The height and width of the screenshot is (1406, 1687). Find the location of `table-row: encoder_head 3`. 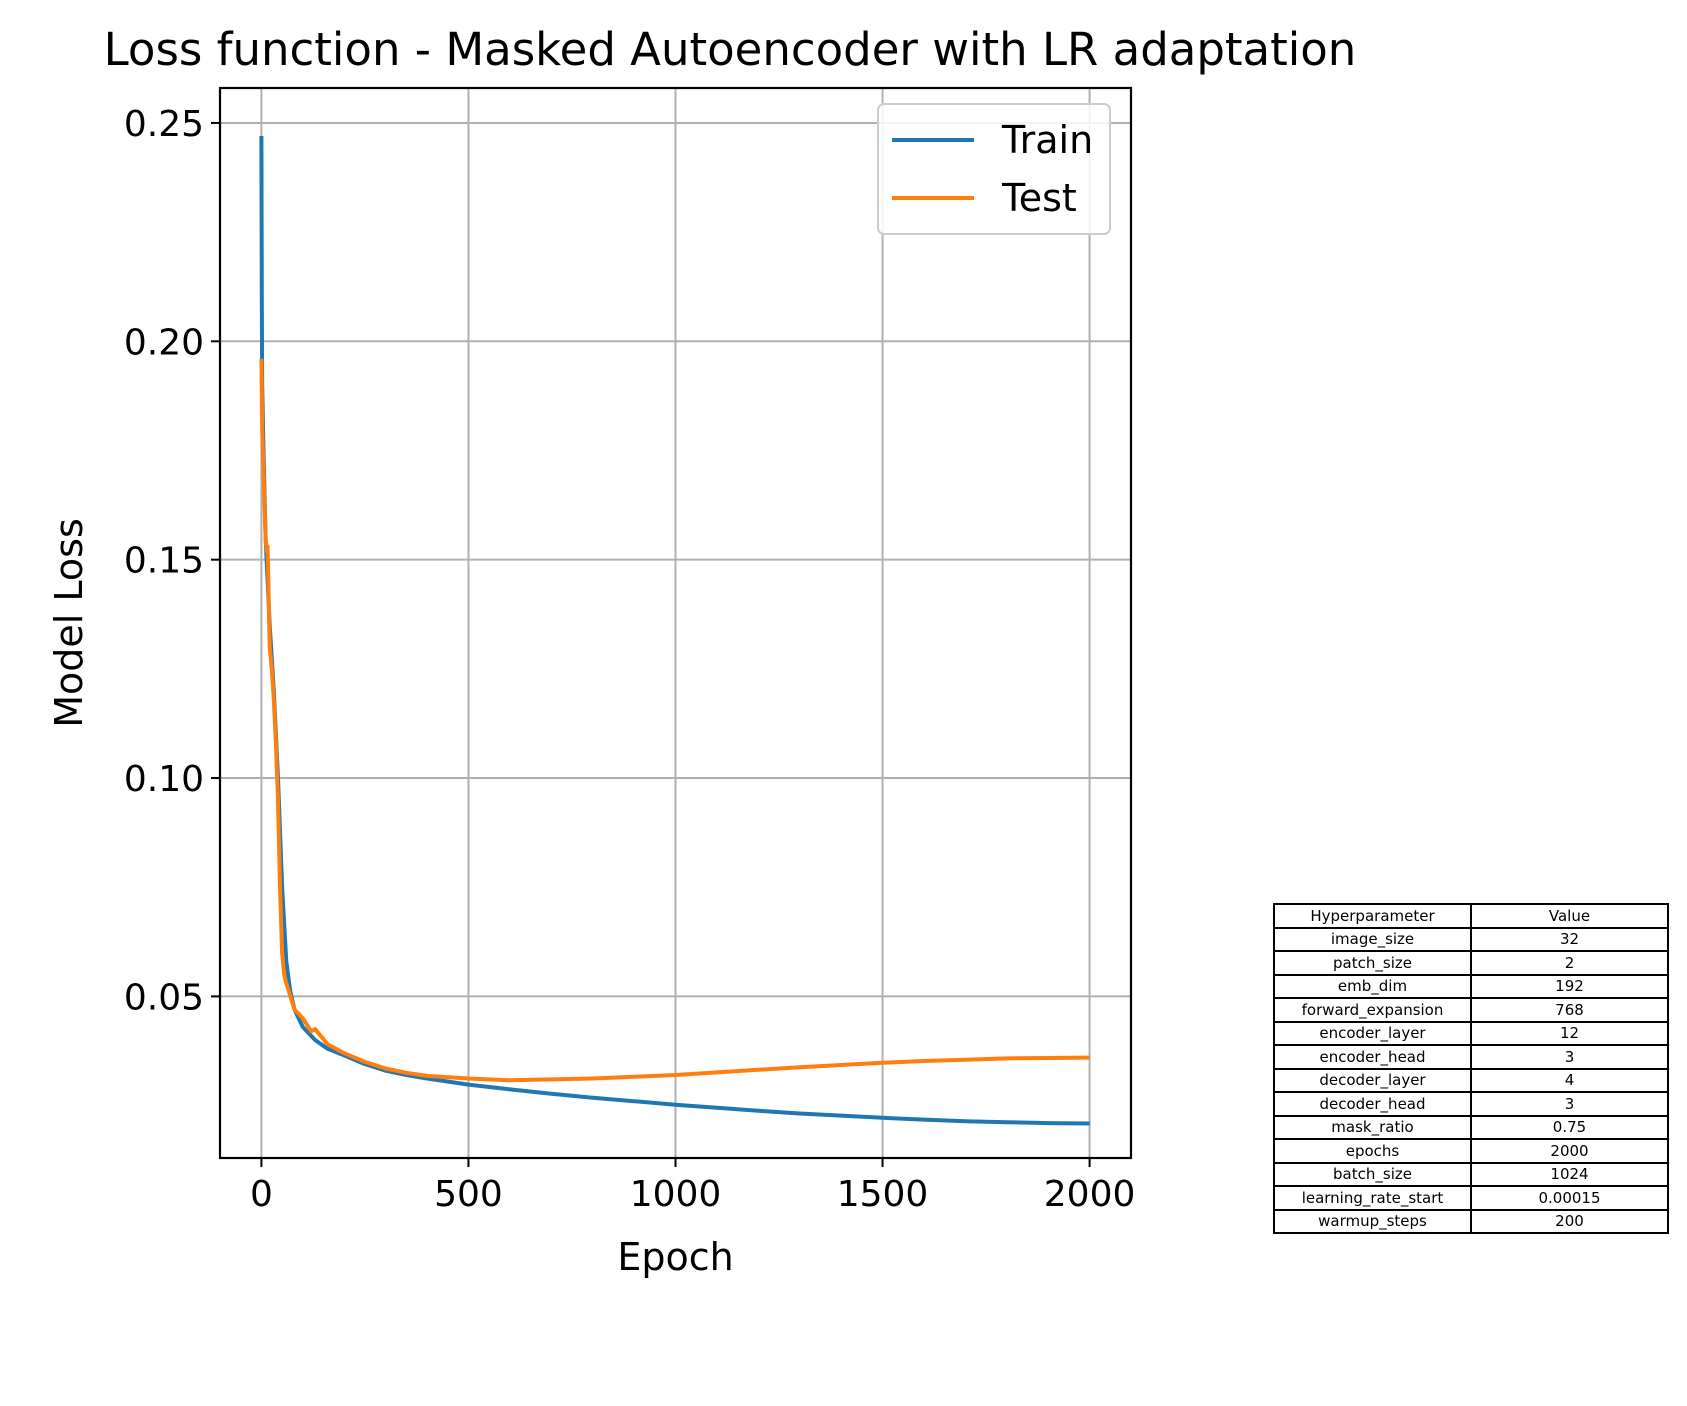

table-row: encoder_head 3 is located at coordinates (1471, 1057).